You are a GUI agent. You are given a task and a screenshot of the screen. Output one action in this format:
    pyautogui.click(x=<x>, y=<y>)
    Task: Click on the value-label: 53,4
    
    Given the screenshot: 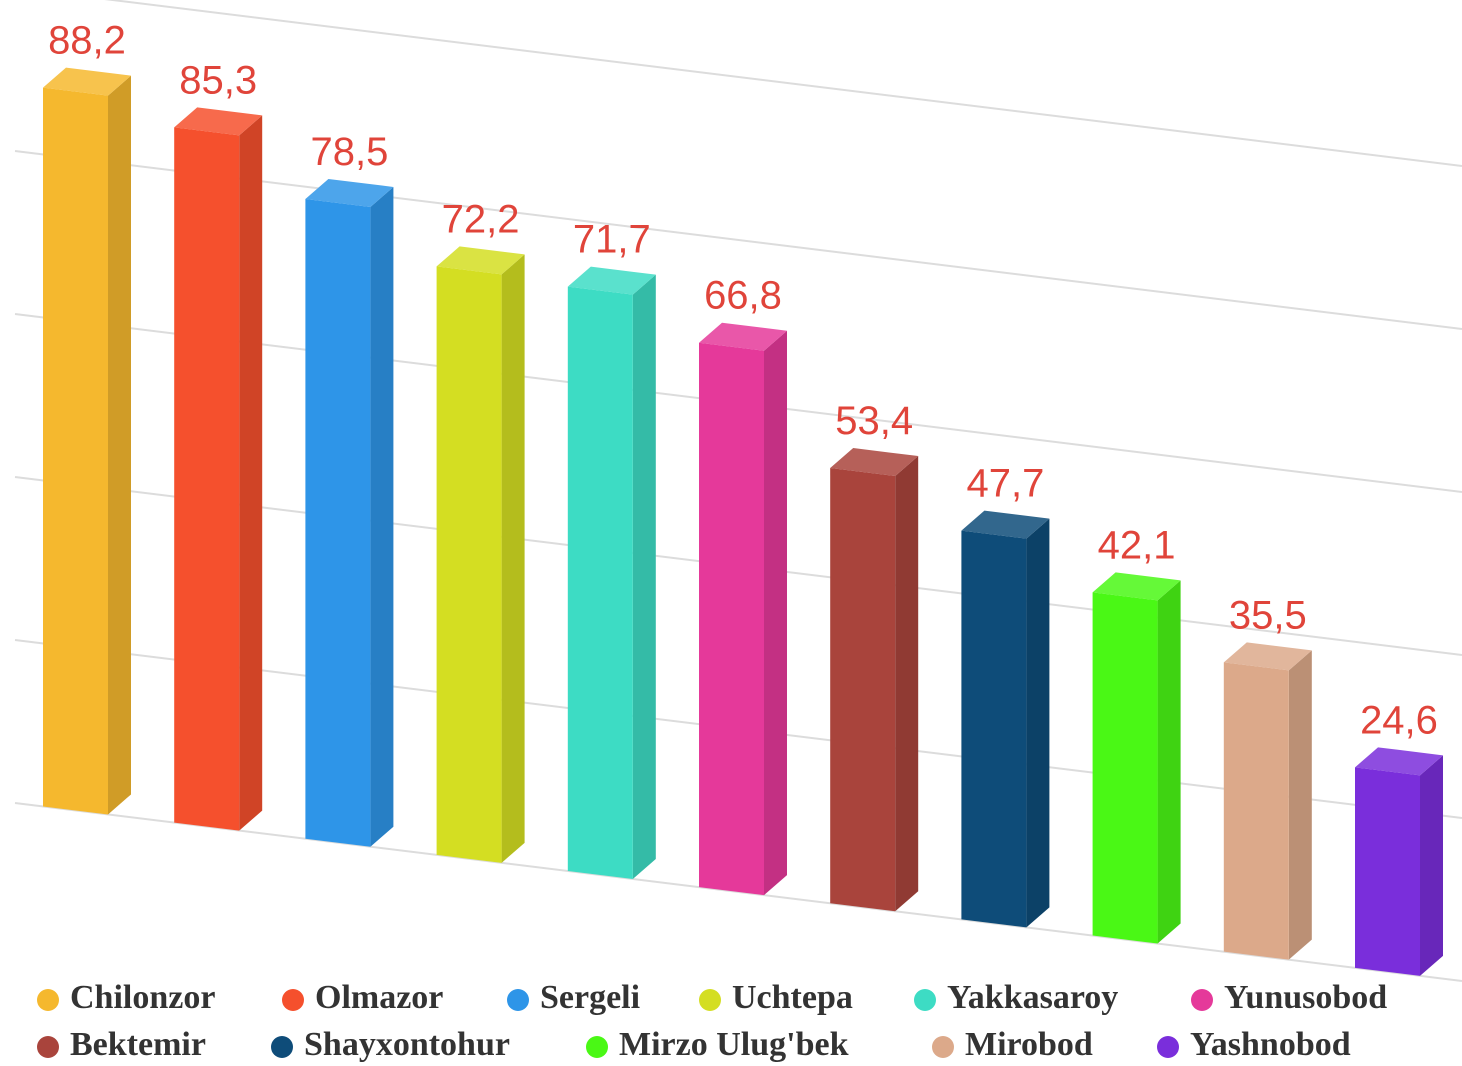 What is the action you would take?
    pyautogui.click(x=874, y=421)
    